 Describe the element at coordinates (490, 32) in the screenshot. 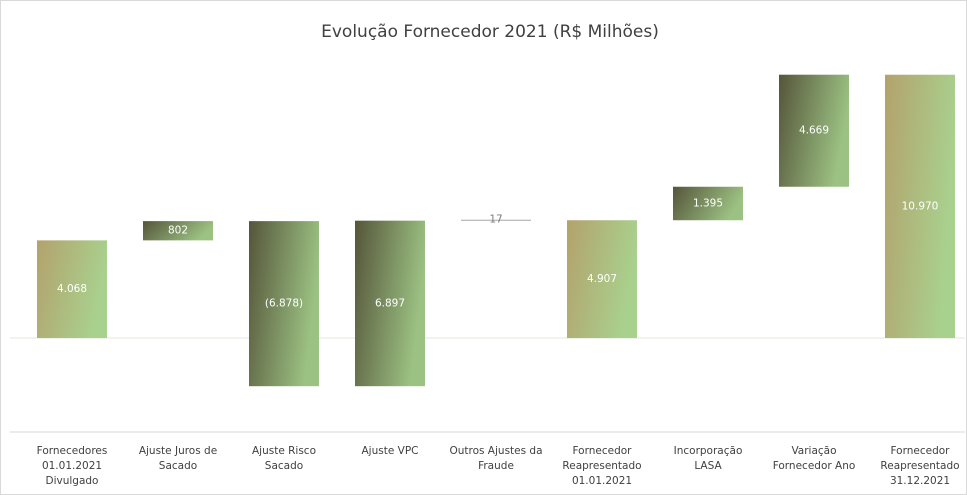

I see `chart-title: Evolução Fornecedor 2021 (R$ Milhões)` at that location.